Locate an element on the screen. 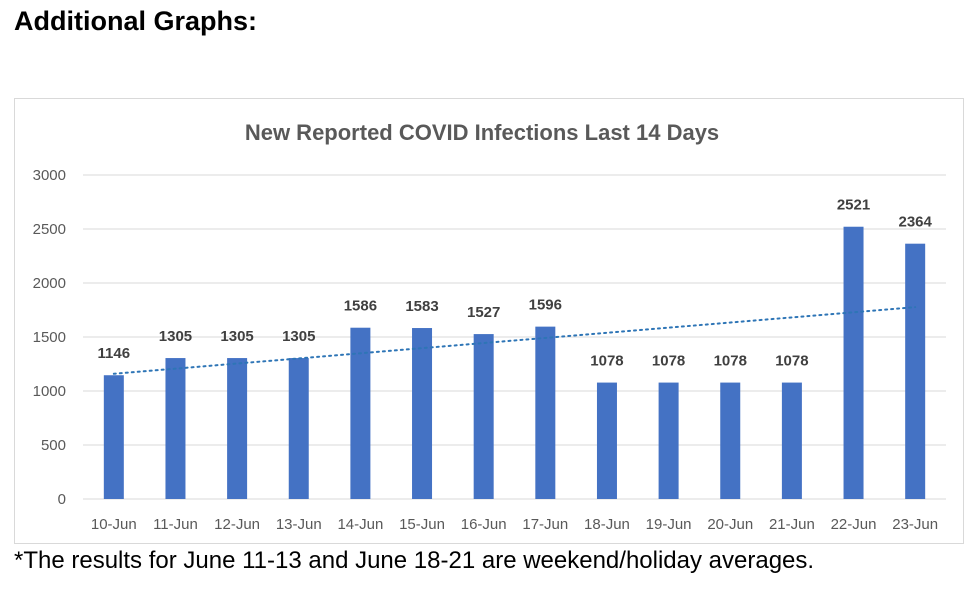 The width and height of the screenshot is (965, 593). data-label: 1146 is located at coordinates (114, 353).